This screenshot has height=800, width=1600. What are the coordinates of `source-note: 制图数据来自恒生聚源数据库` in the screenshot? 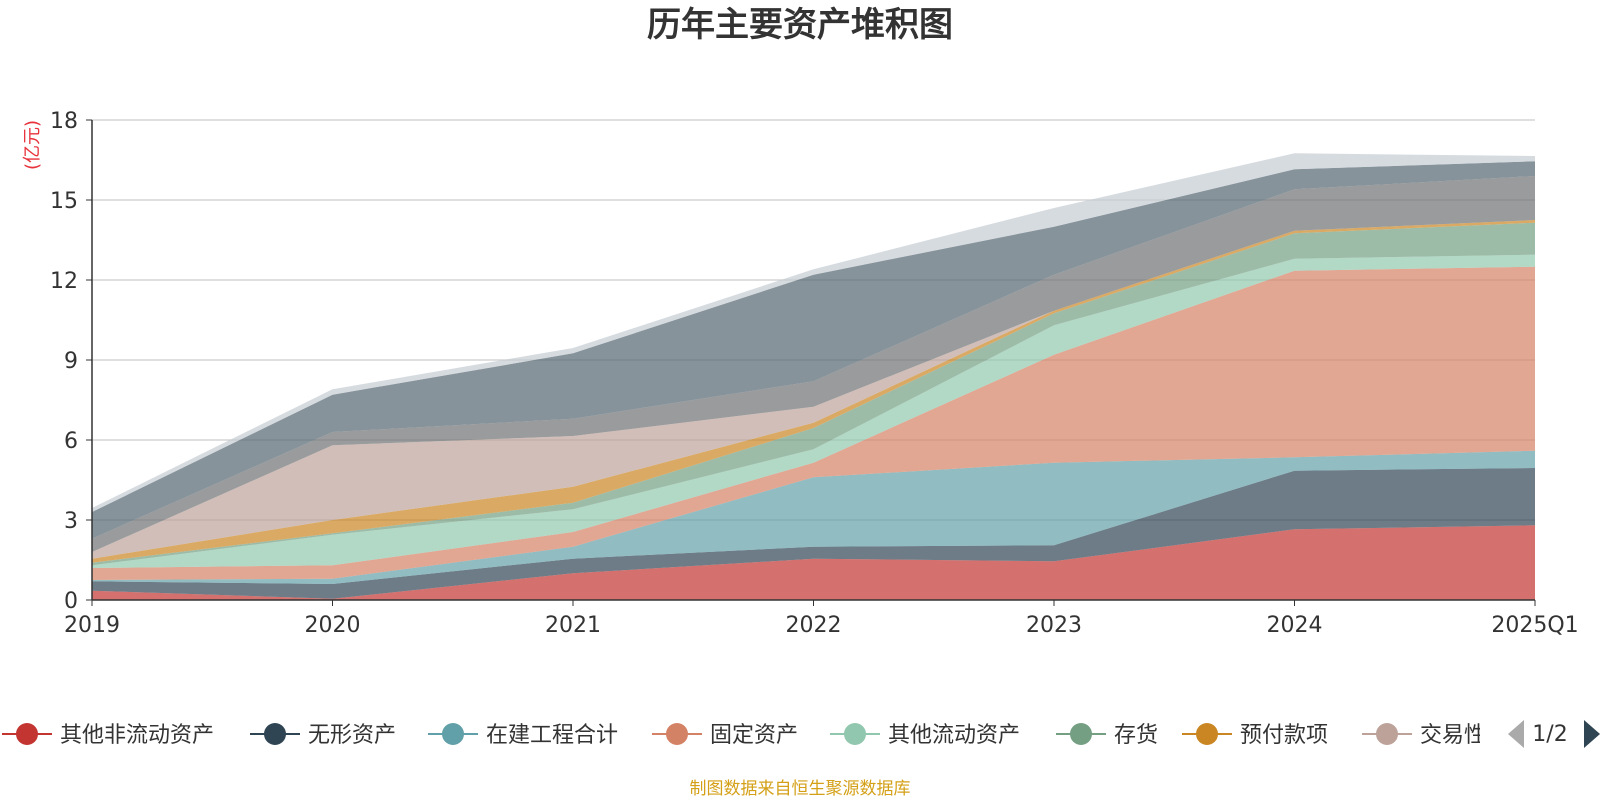 It's located at (800, 789).